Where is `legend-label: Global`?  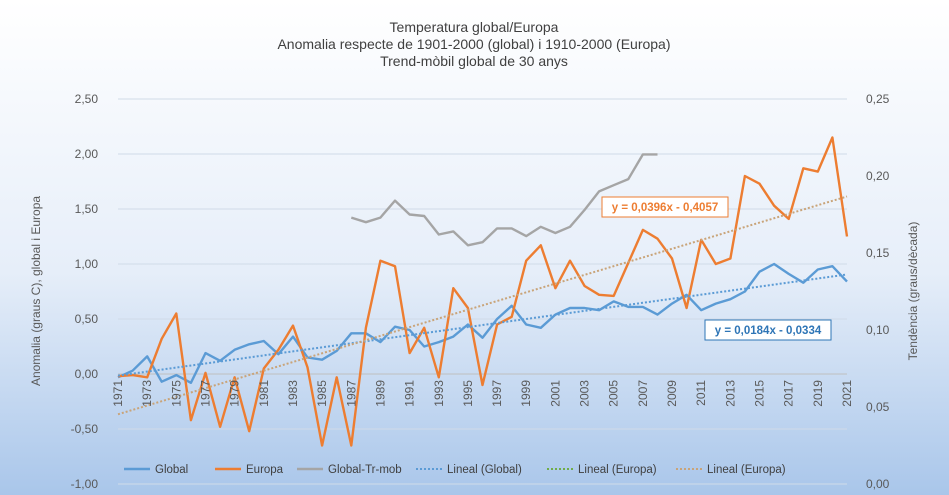
legend-label: Global is located at coordinates (171, 470).